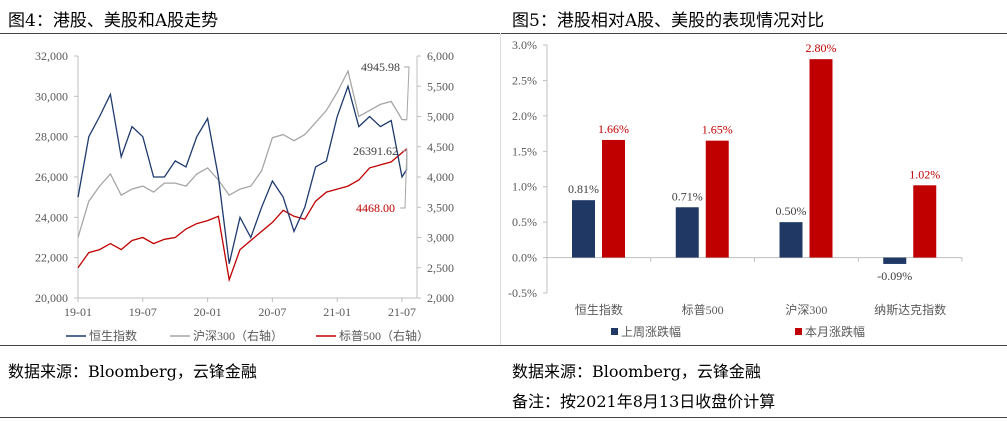  What do you see at coordinates (143, 312) in the screenshot?
I see `x-tick-label: 19-07` at bounding box center [143, 312].